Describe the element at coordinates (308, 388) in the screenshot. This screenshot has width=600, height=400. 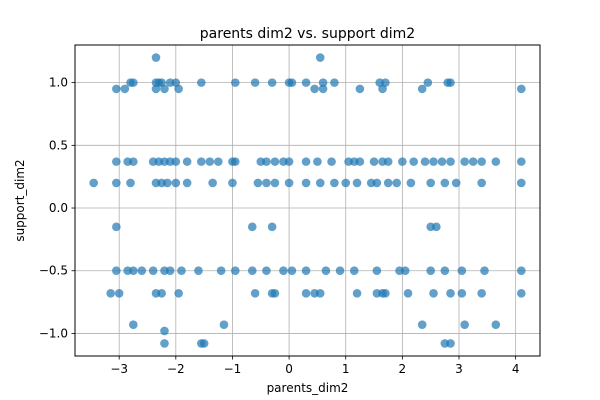
I see `x-axis-label: parents_dim2` at that location.